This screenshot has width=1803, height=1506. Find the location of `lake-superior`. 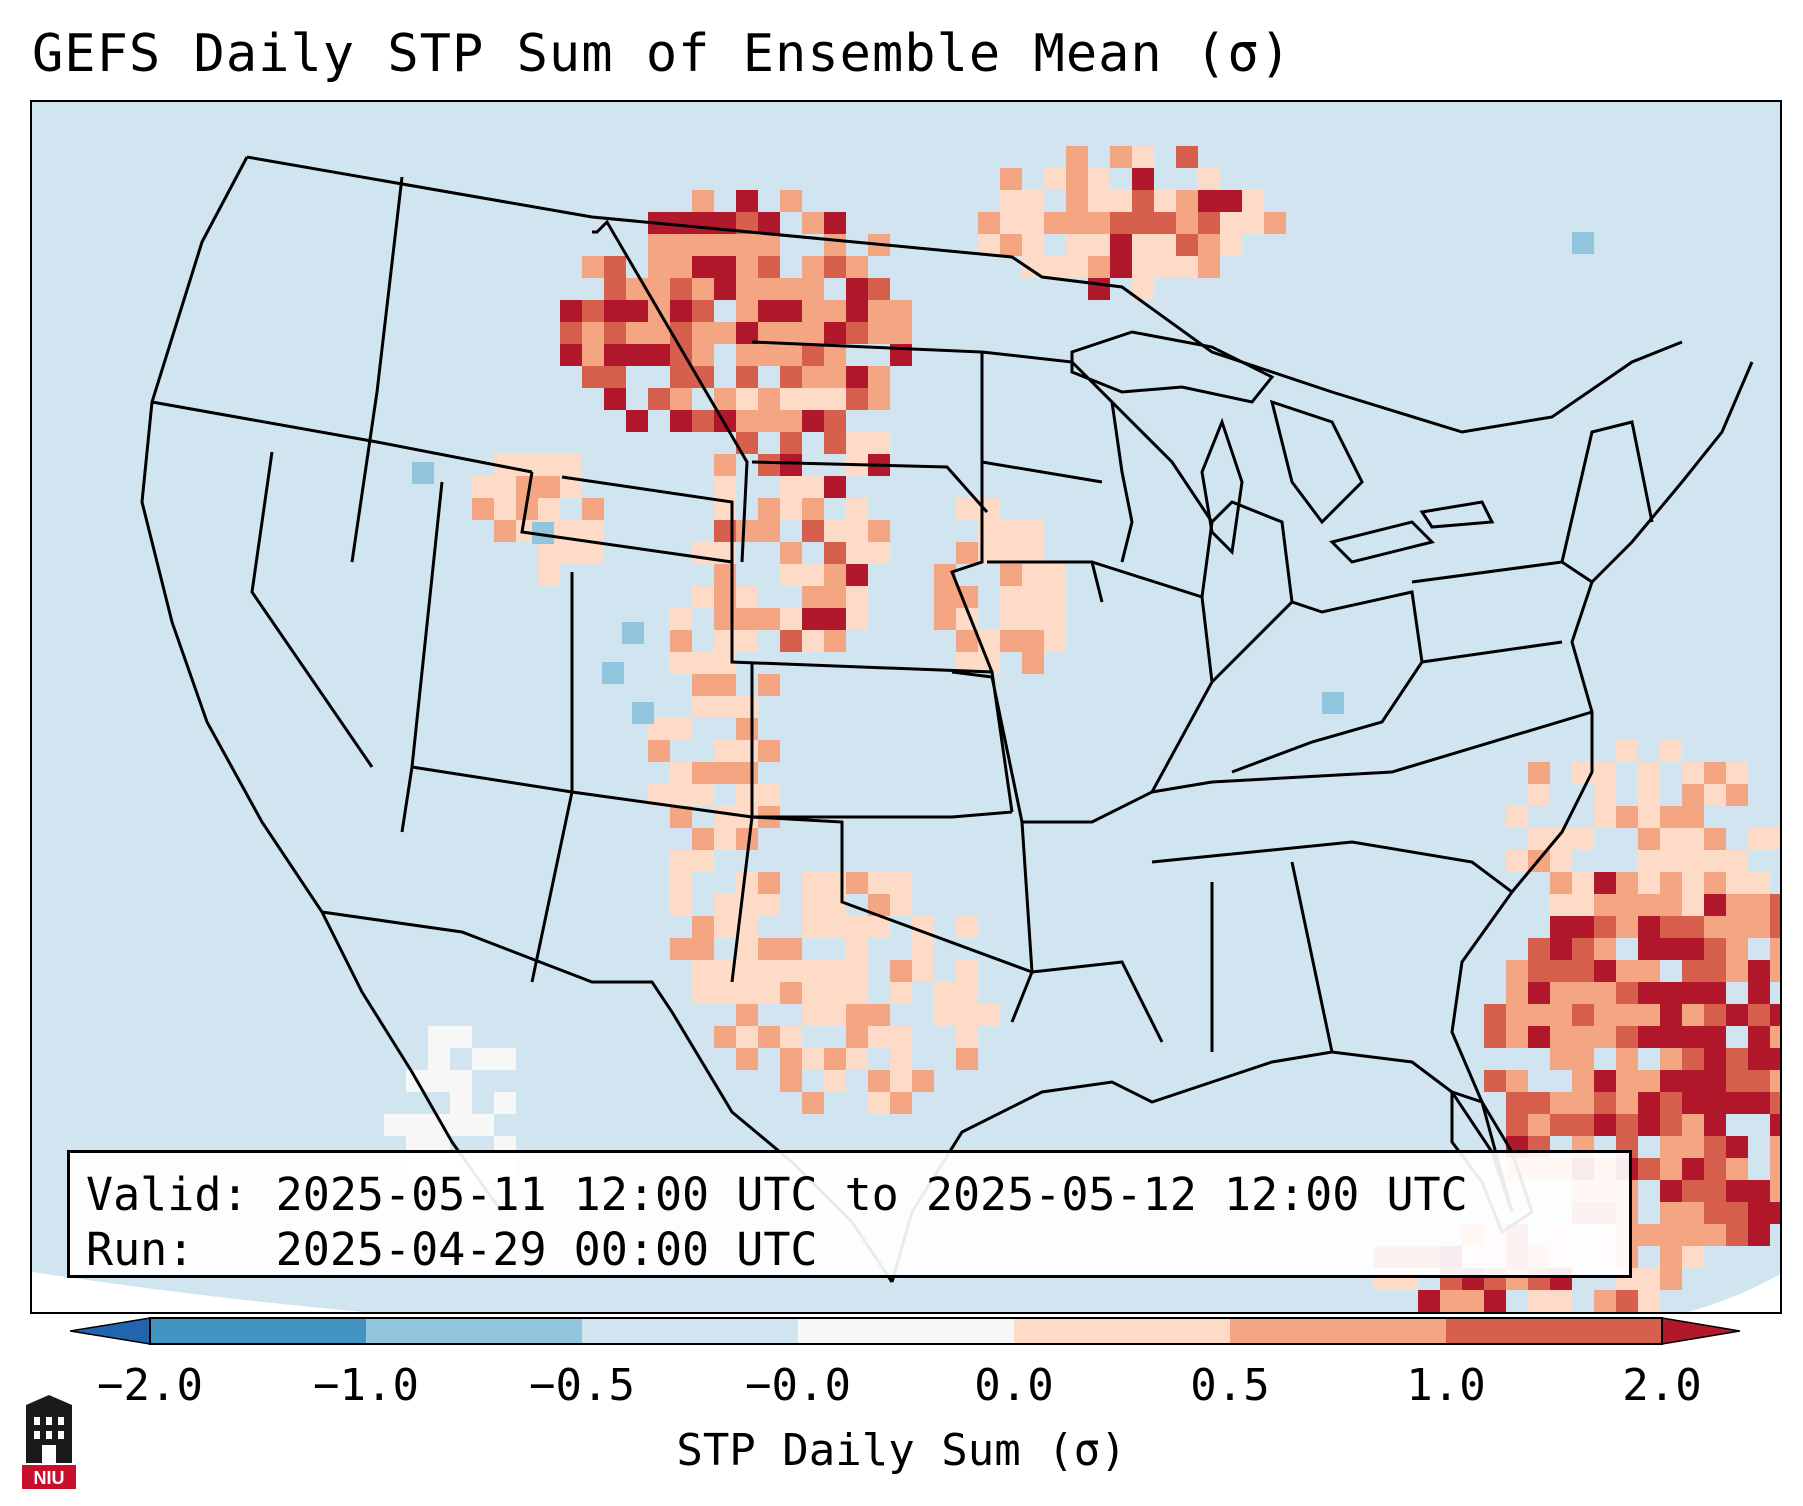

lake-superior is located at coordinates (1172, 367).